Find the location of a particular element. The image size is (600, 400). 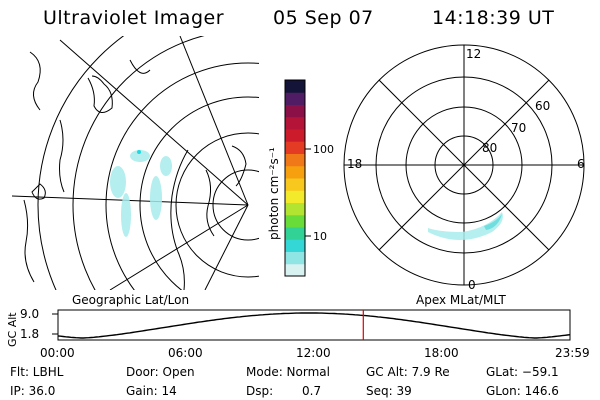

time-tick-label: 06:00 is located at coordinates (185, 353).